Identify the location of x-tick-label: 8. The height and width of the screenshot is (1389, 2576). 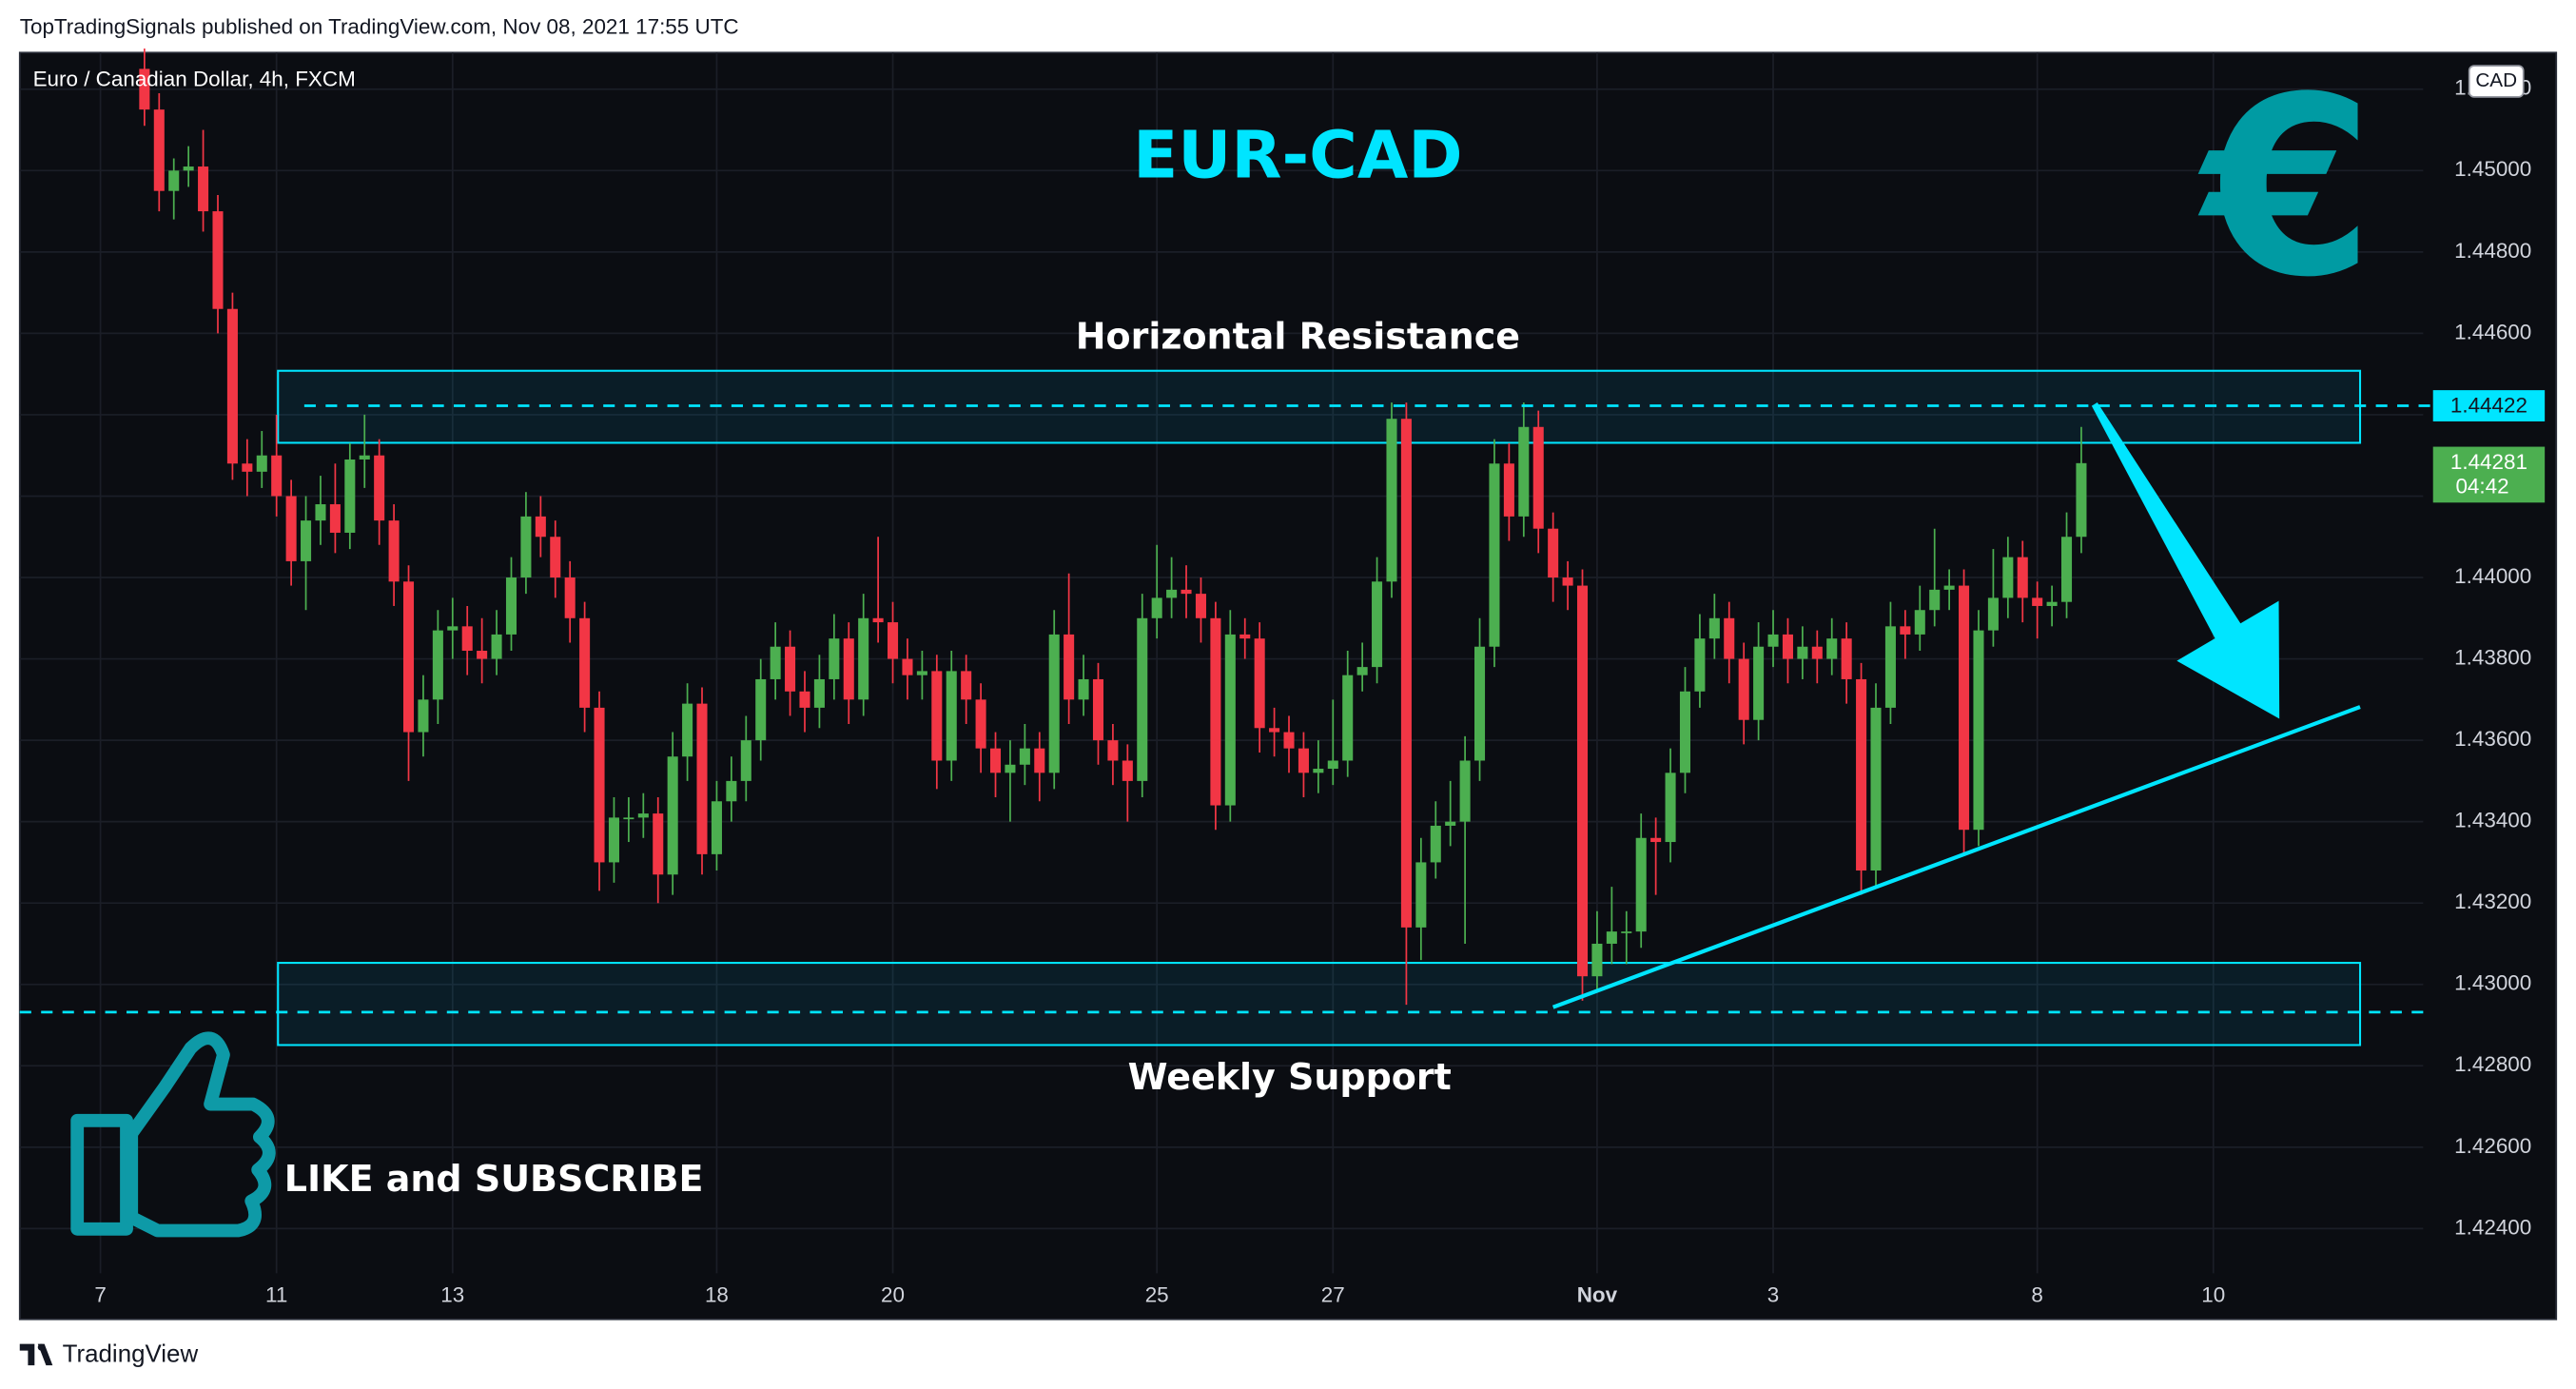
(2037, 1295).